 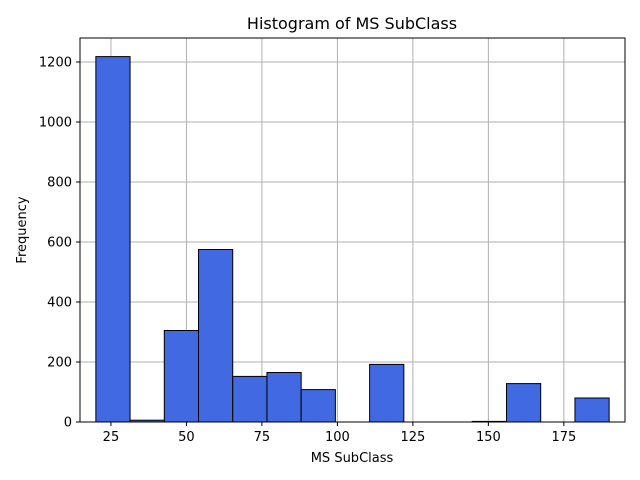 What do you see at coordinates (111, 437) in the screenshot?
I see `x-tick-label: 25` at bounding box center [111, 437].